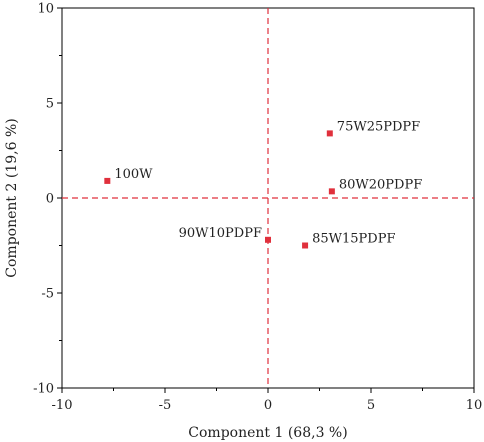  What do you see at coordinates (371, 405) in the screenshot?
I see `x-tick-label: 5` at bounding box center [371, 405].